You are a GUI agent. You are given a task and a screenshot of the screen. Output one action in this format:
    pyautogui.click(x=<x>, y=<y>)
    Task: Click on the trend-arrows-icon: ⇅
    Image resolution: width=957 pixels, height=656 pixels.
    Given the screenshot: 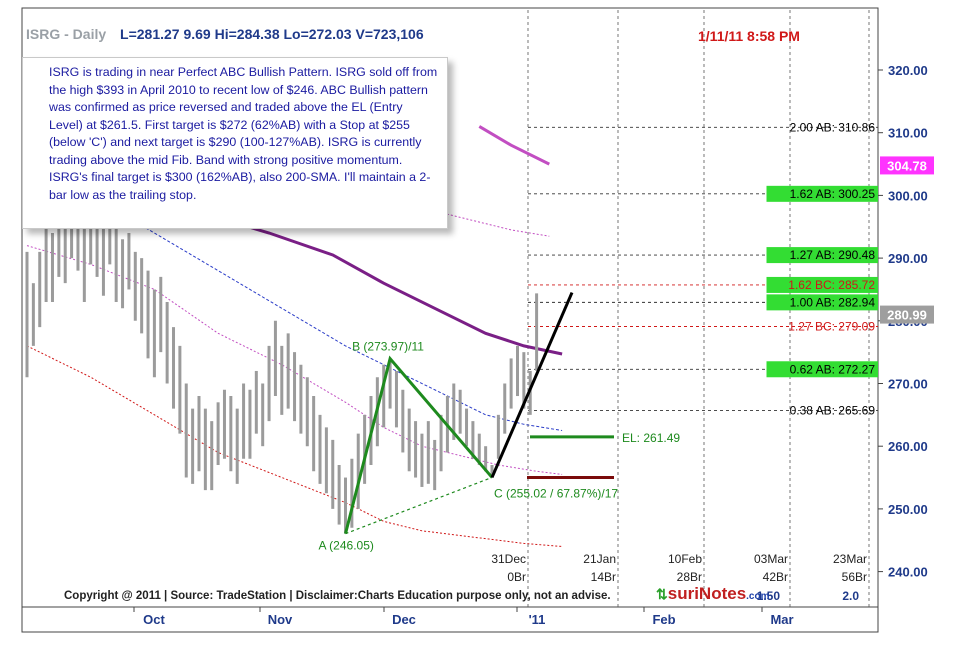 What is the action you would take?
    pyautogui.click(x=662, y=594)
    